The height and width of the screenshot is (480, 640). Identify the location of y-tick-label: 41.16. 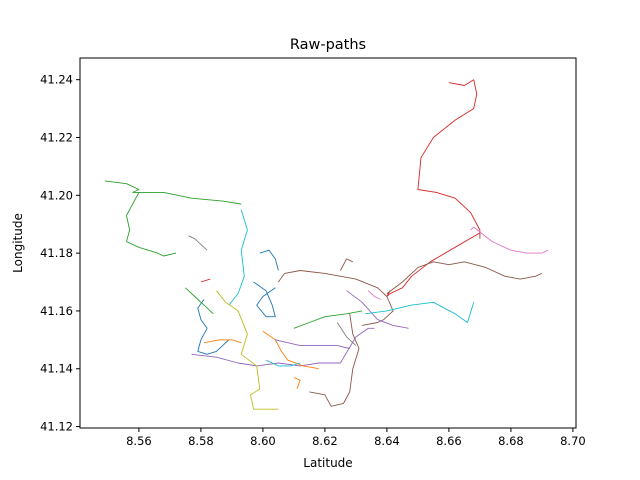
(56, 311).